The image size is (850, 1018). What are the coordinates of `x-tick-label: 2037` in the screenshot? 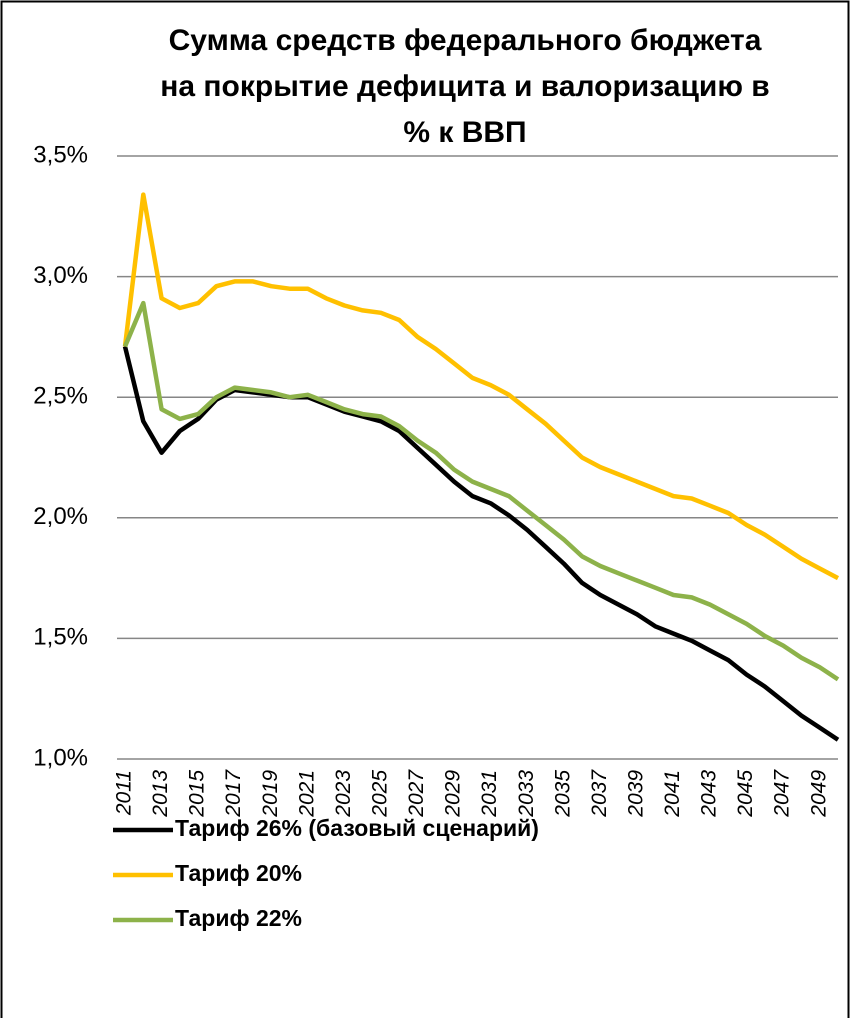 It's located at (599, 793).